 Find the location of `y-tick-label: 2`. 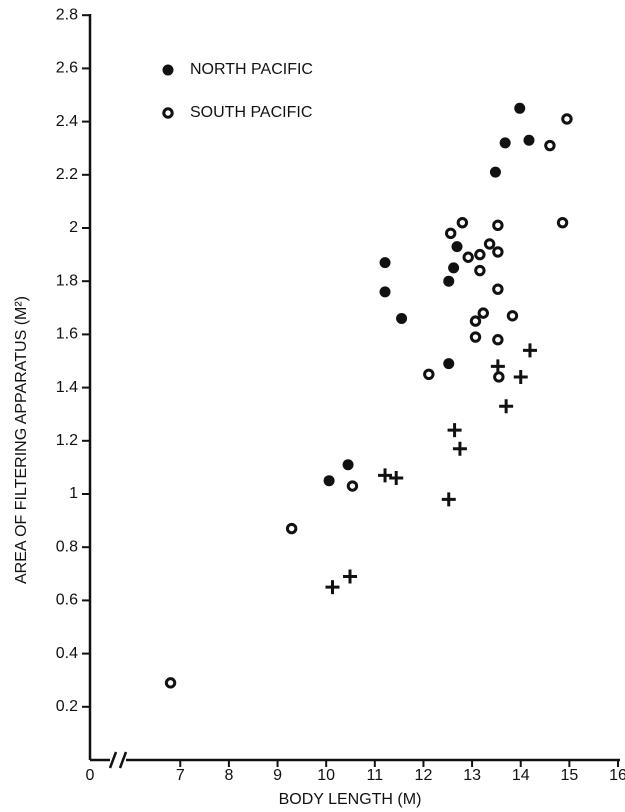

y-tick-label: 2 is located at coordinates (73, 227).